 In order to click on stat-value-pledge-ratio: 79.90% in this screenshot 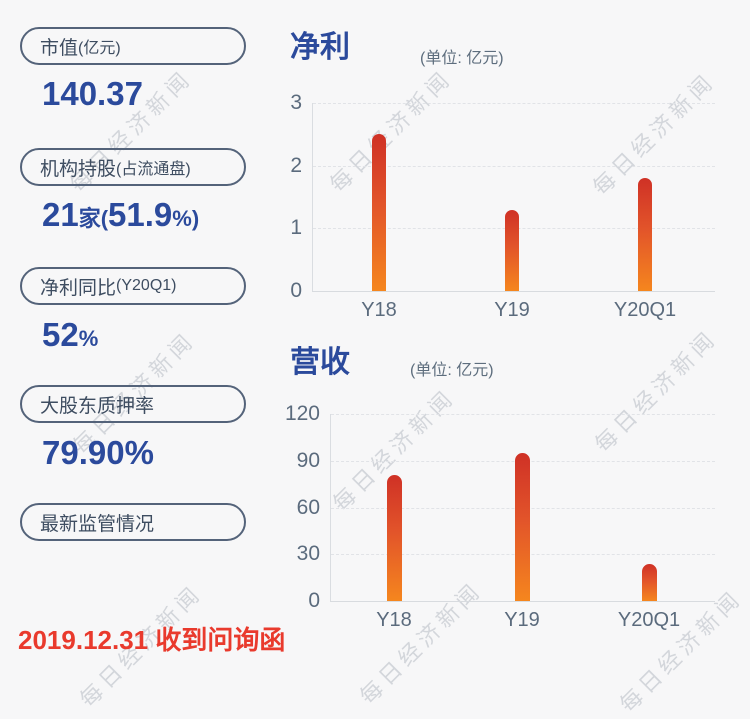, I will do `click(98, 452)`.